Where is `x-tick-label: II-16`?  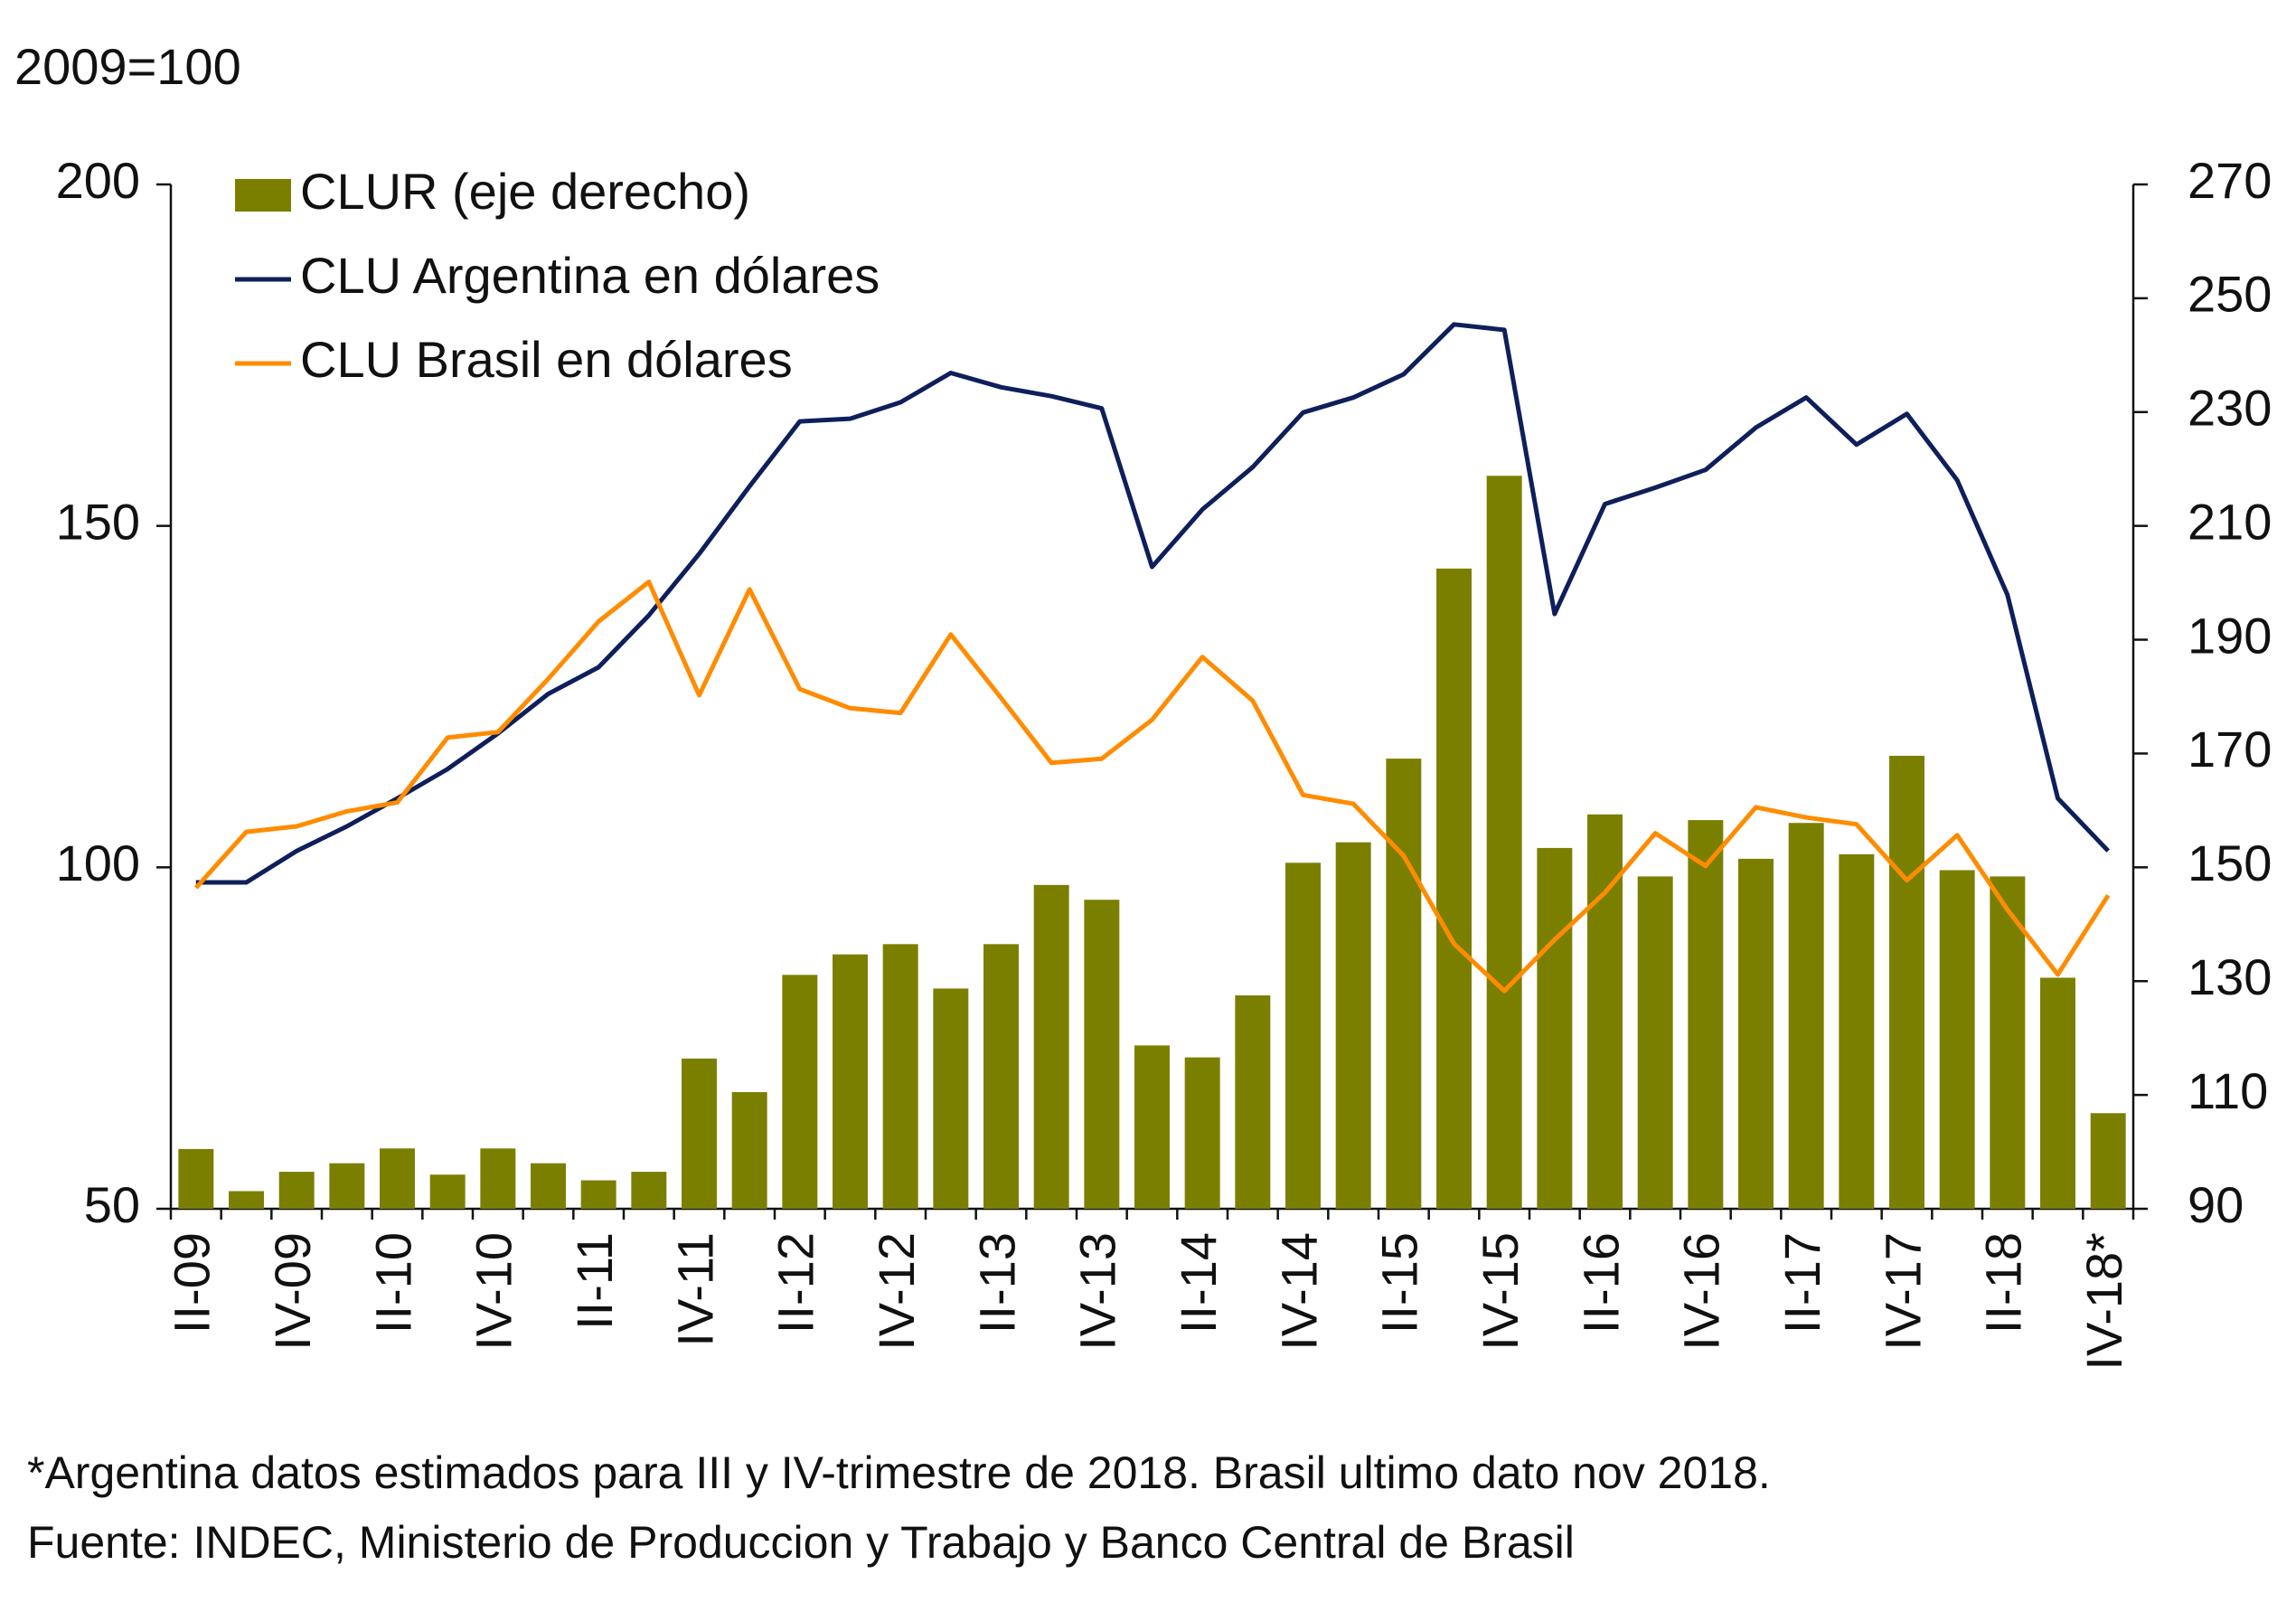
x-tick-label: II-16 is located at coordinates (1600, 1283).